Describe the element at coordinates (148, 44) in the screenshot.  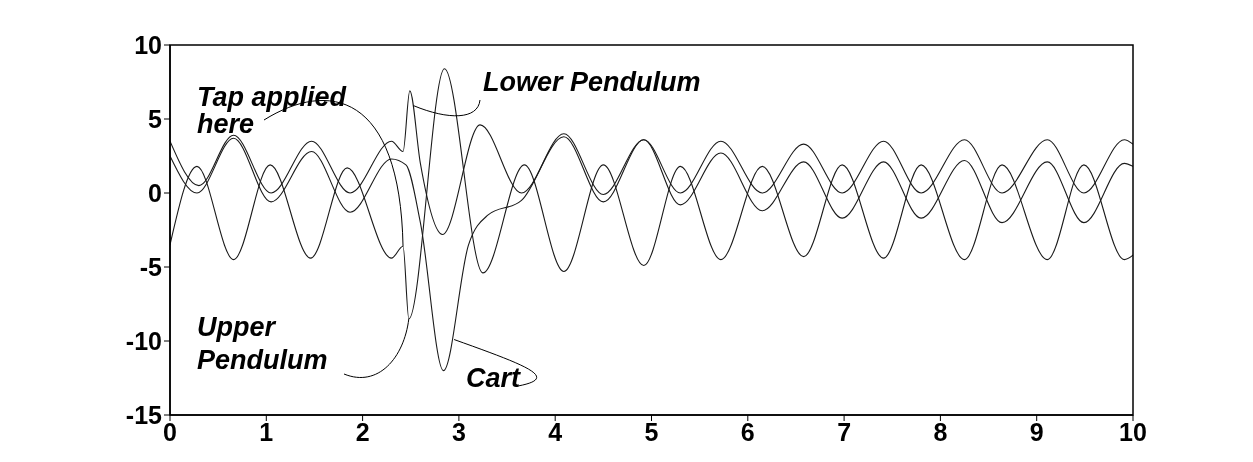
I see `y-tick-label: 10` at that location.